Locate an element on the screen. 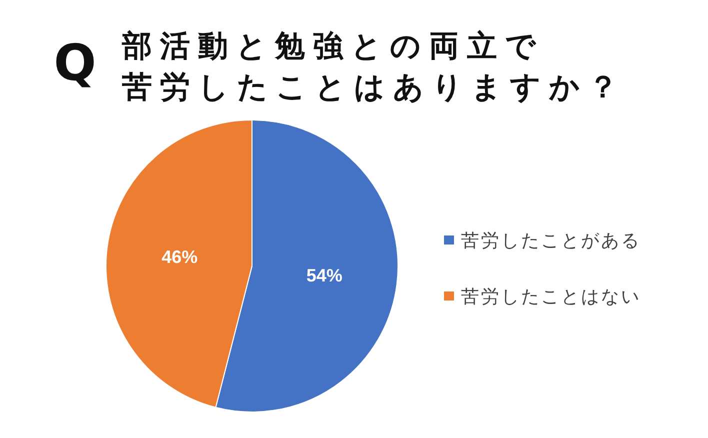 The image size is (708, 438). chart-subtitle: 苦労したことはありますか？ is located at coordinates (373, 87).